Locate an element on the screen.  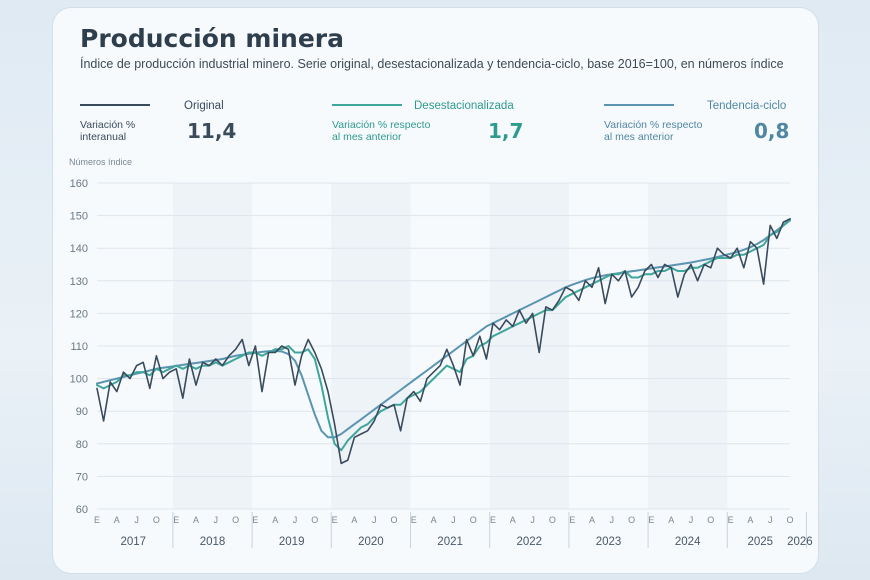
x-year-label: 2026 is located at coordinates (800, 542).